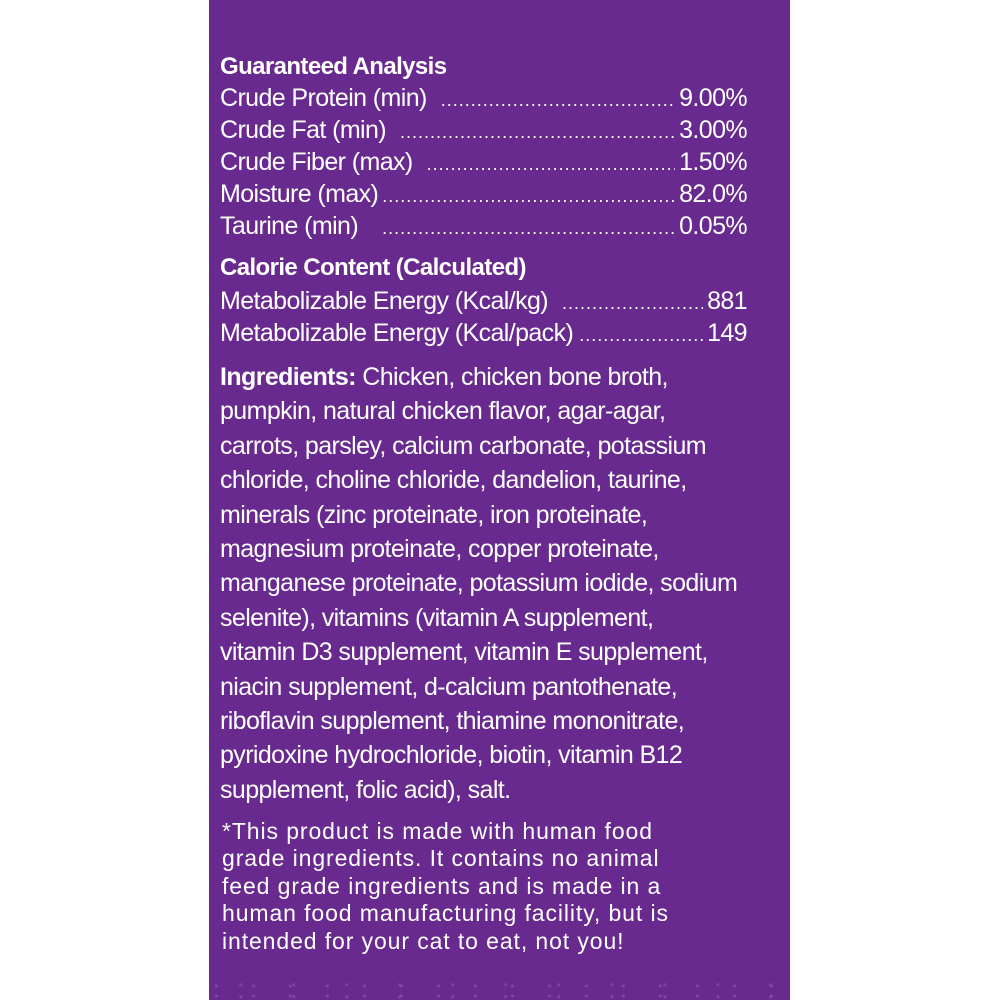 The height and width of the screenshot is (1000, 1000). I want to click on decorative-speckle, so click(499, 990).